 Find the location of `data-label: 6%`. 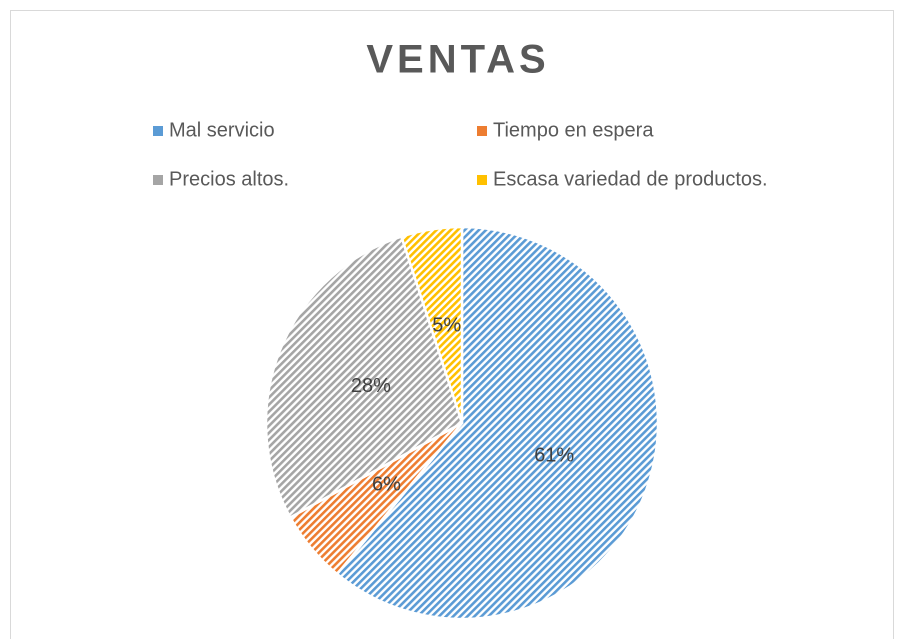

data-label: 6% is located at coordinates (386, 485).